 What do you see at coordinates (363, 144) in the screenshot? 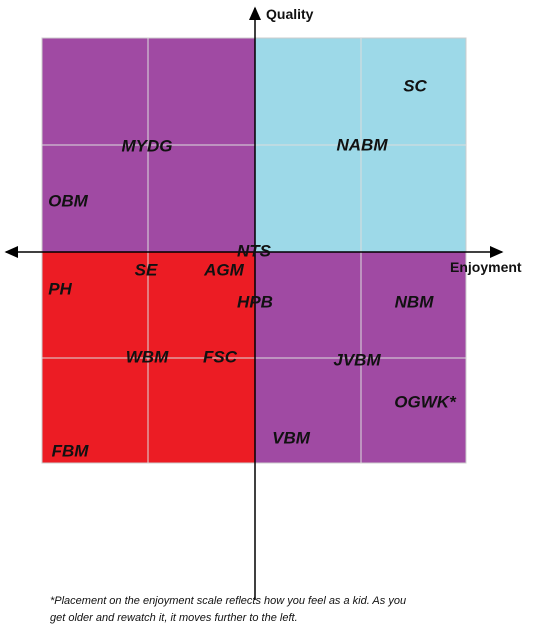
I see `item: NABM` at bounding box center [363, 144].